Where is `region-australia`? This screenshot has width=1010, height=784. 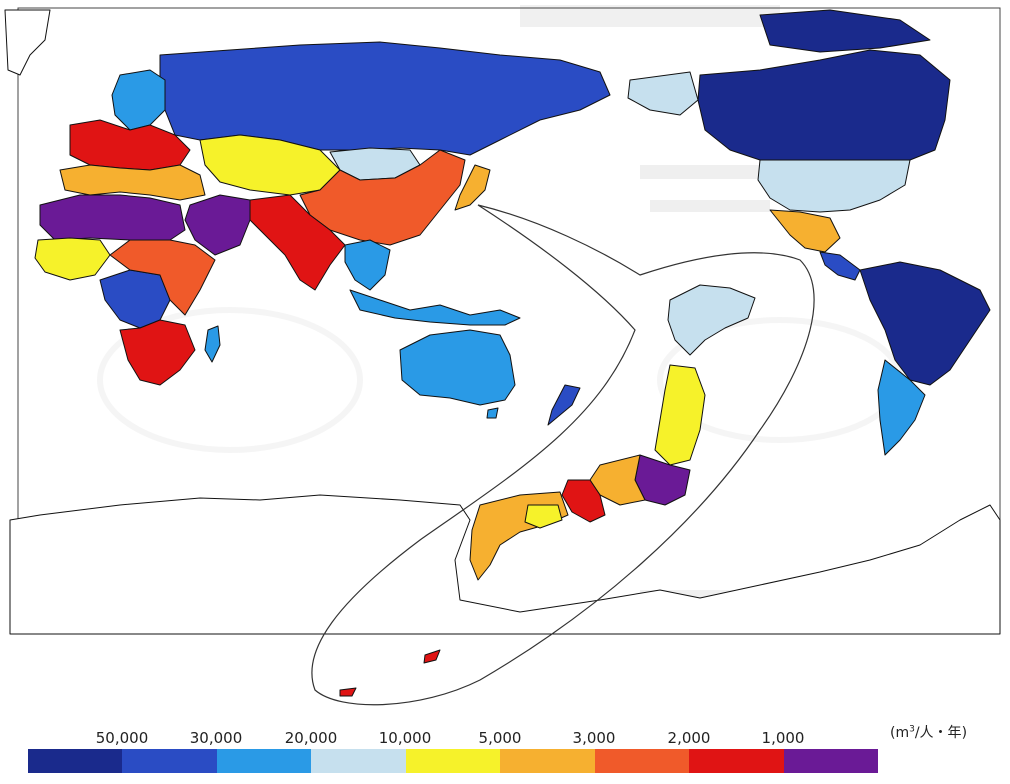 region-australia is located at coordinates (457, 367).